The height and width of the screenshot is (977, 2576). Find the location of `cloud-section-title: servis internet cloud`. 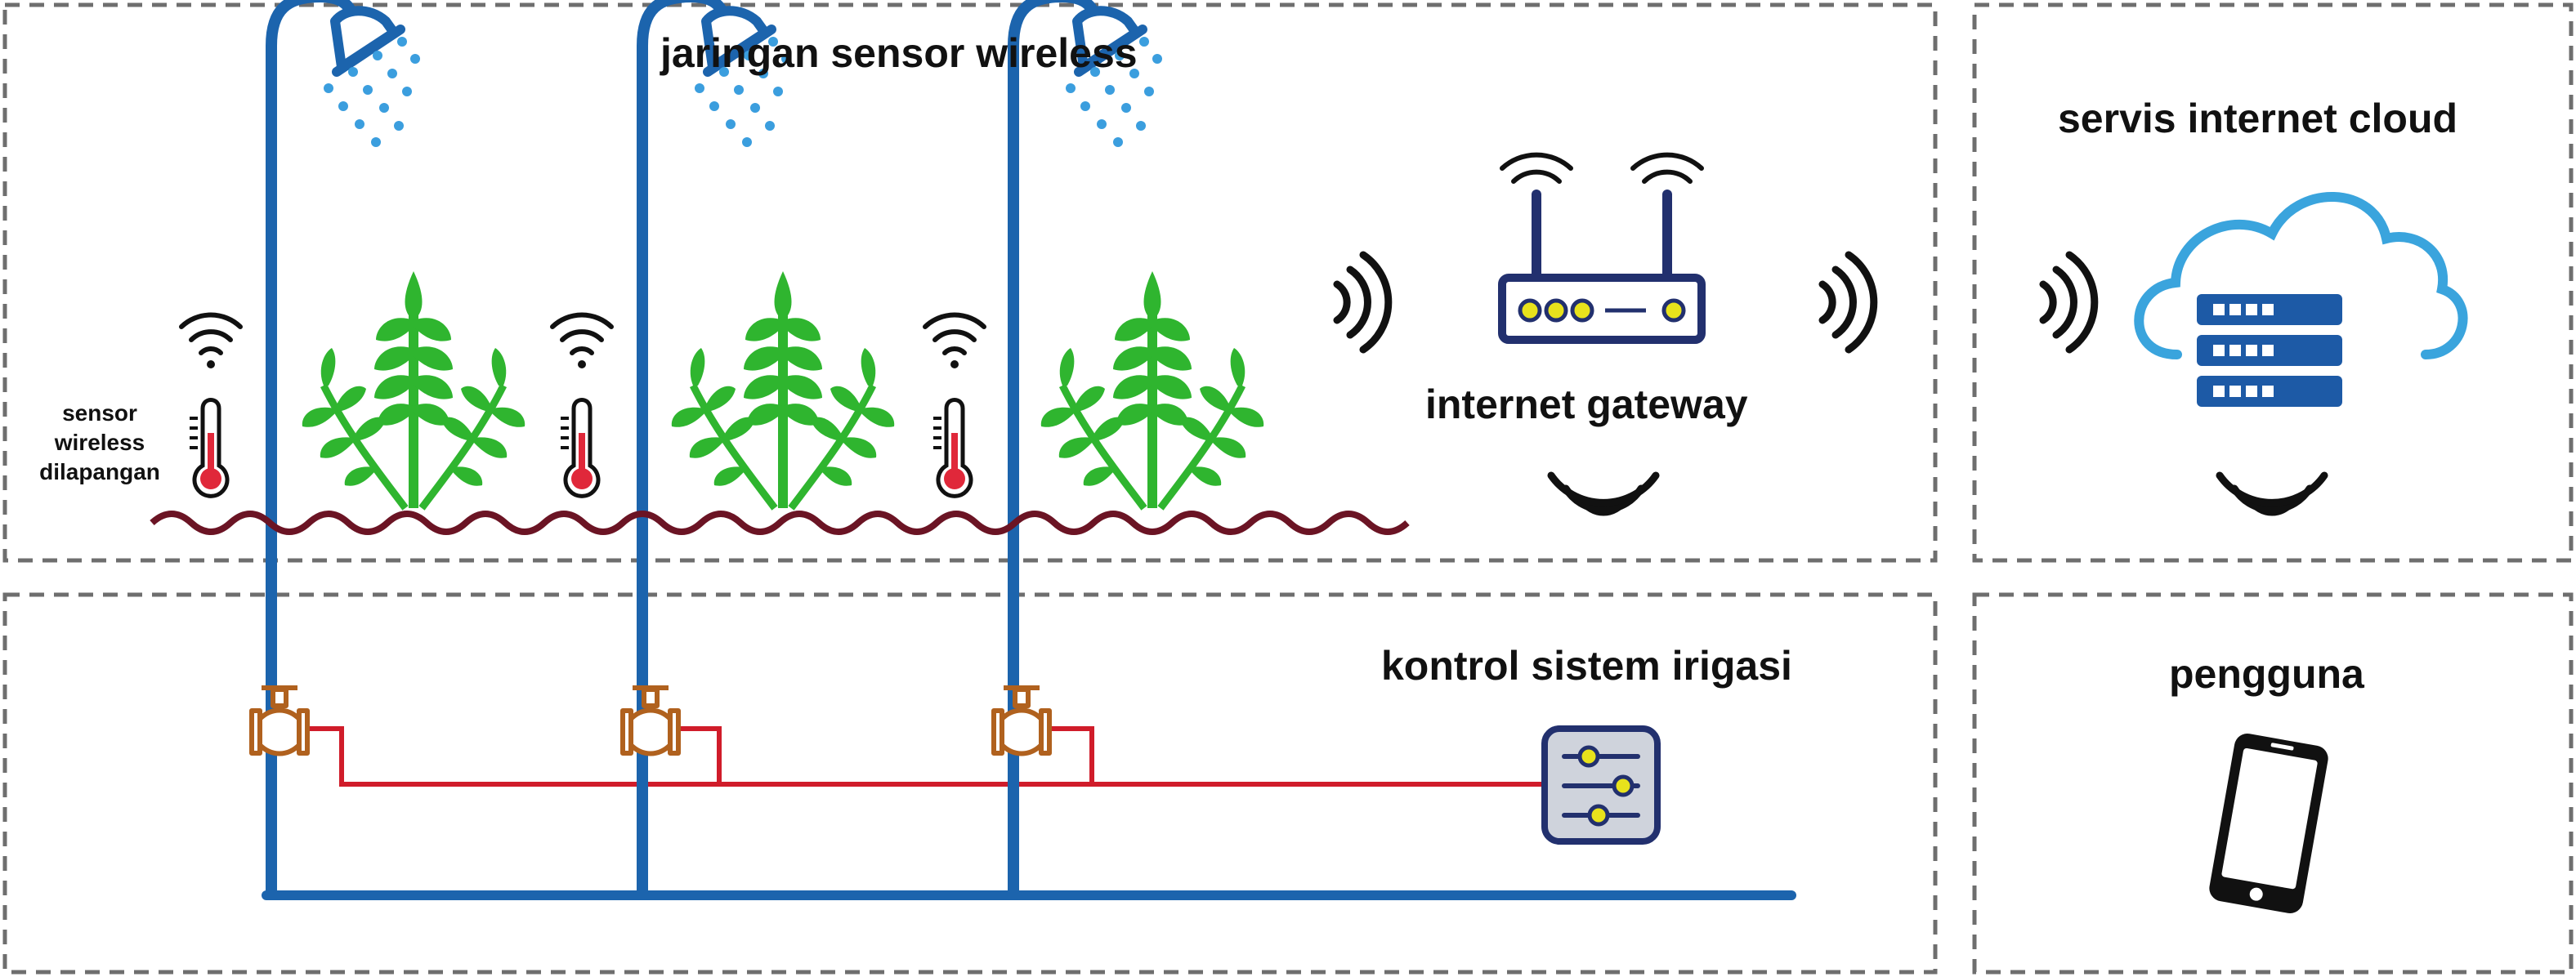

cloud-section-title: servis internet cloud is located at coordinates (2258, 118).